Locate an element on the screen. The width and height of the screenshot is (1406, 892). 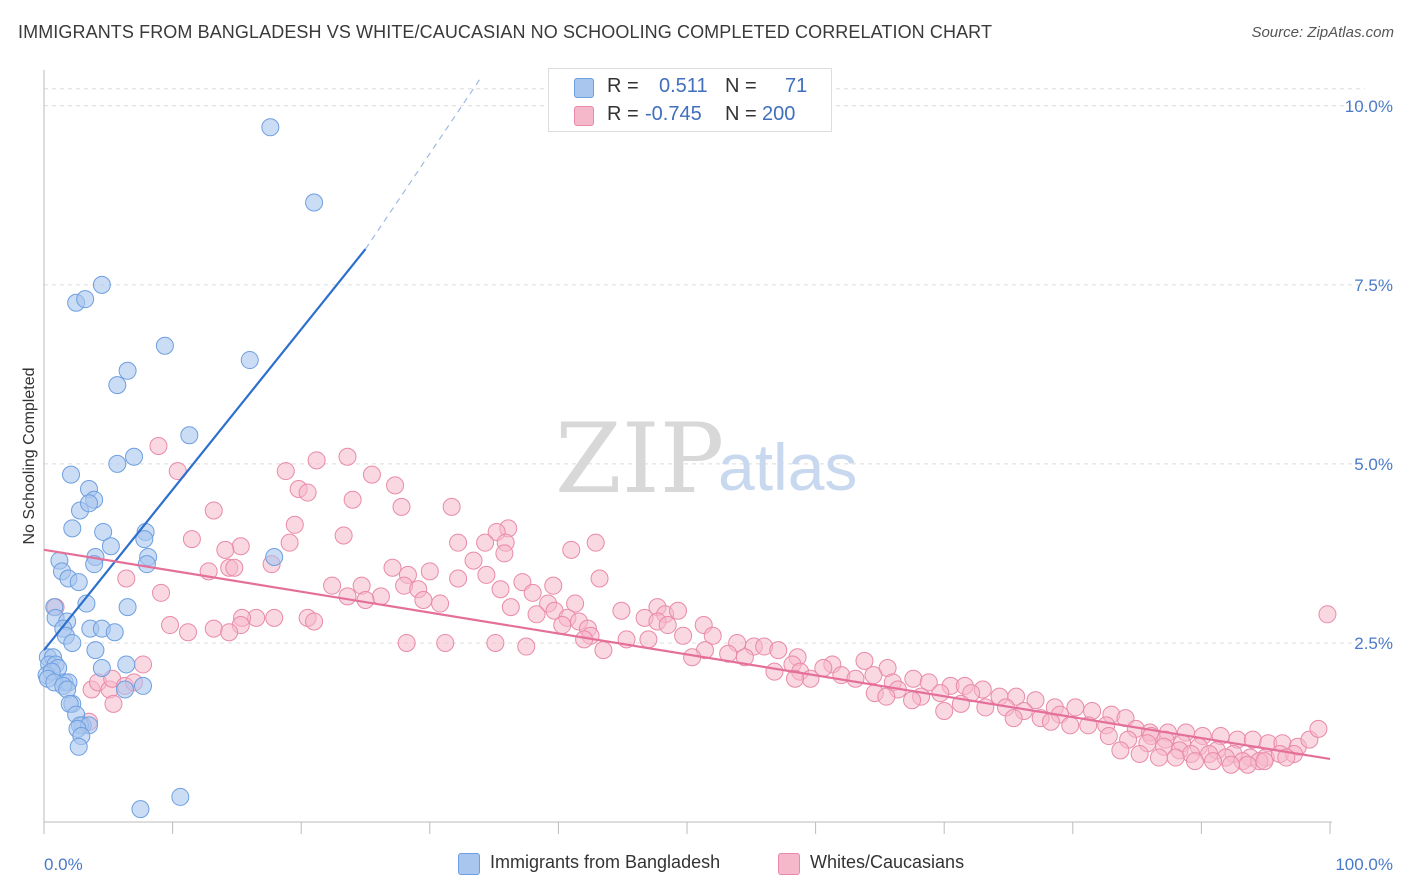
stats-r-value-2: -0.745 is located at coordinates (673, 114).